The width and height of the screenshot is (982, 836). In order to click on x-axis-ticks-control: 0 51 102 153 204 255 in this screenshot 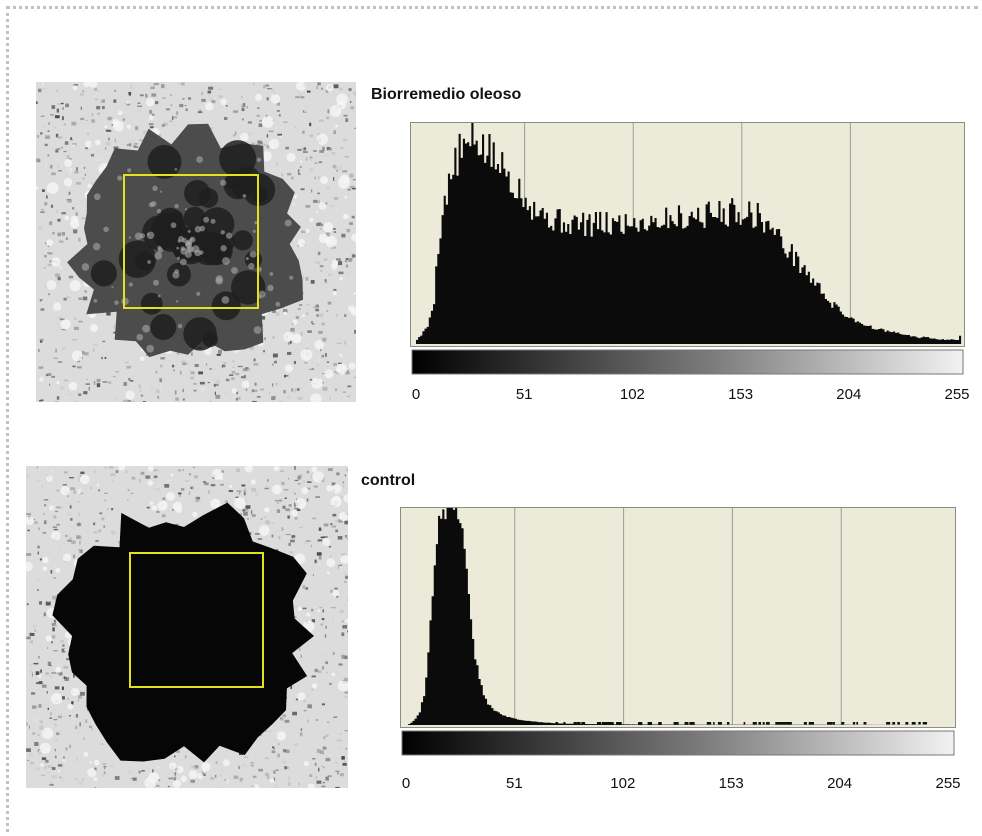, I will do `click(681, 785)`.